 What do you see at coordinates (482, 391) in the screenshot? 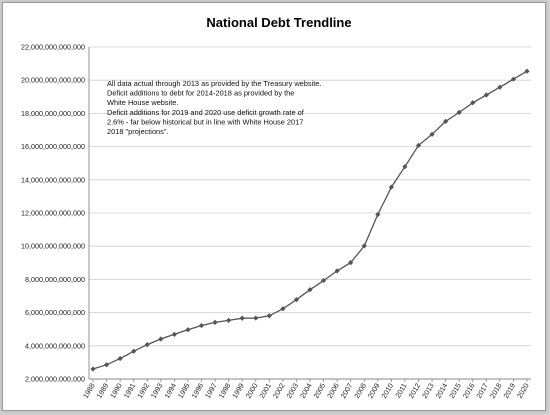
I see `x-tick-label: 2017` at bounding box center [482, 391].